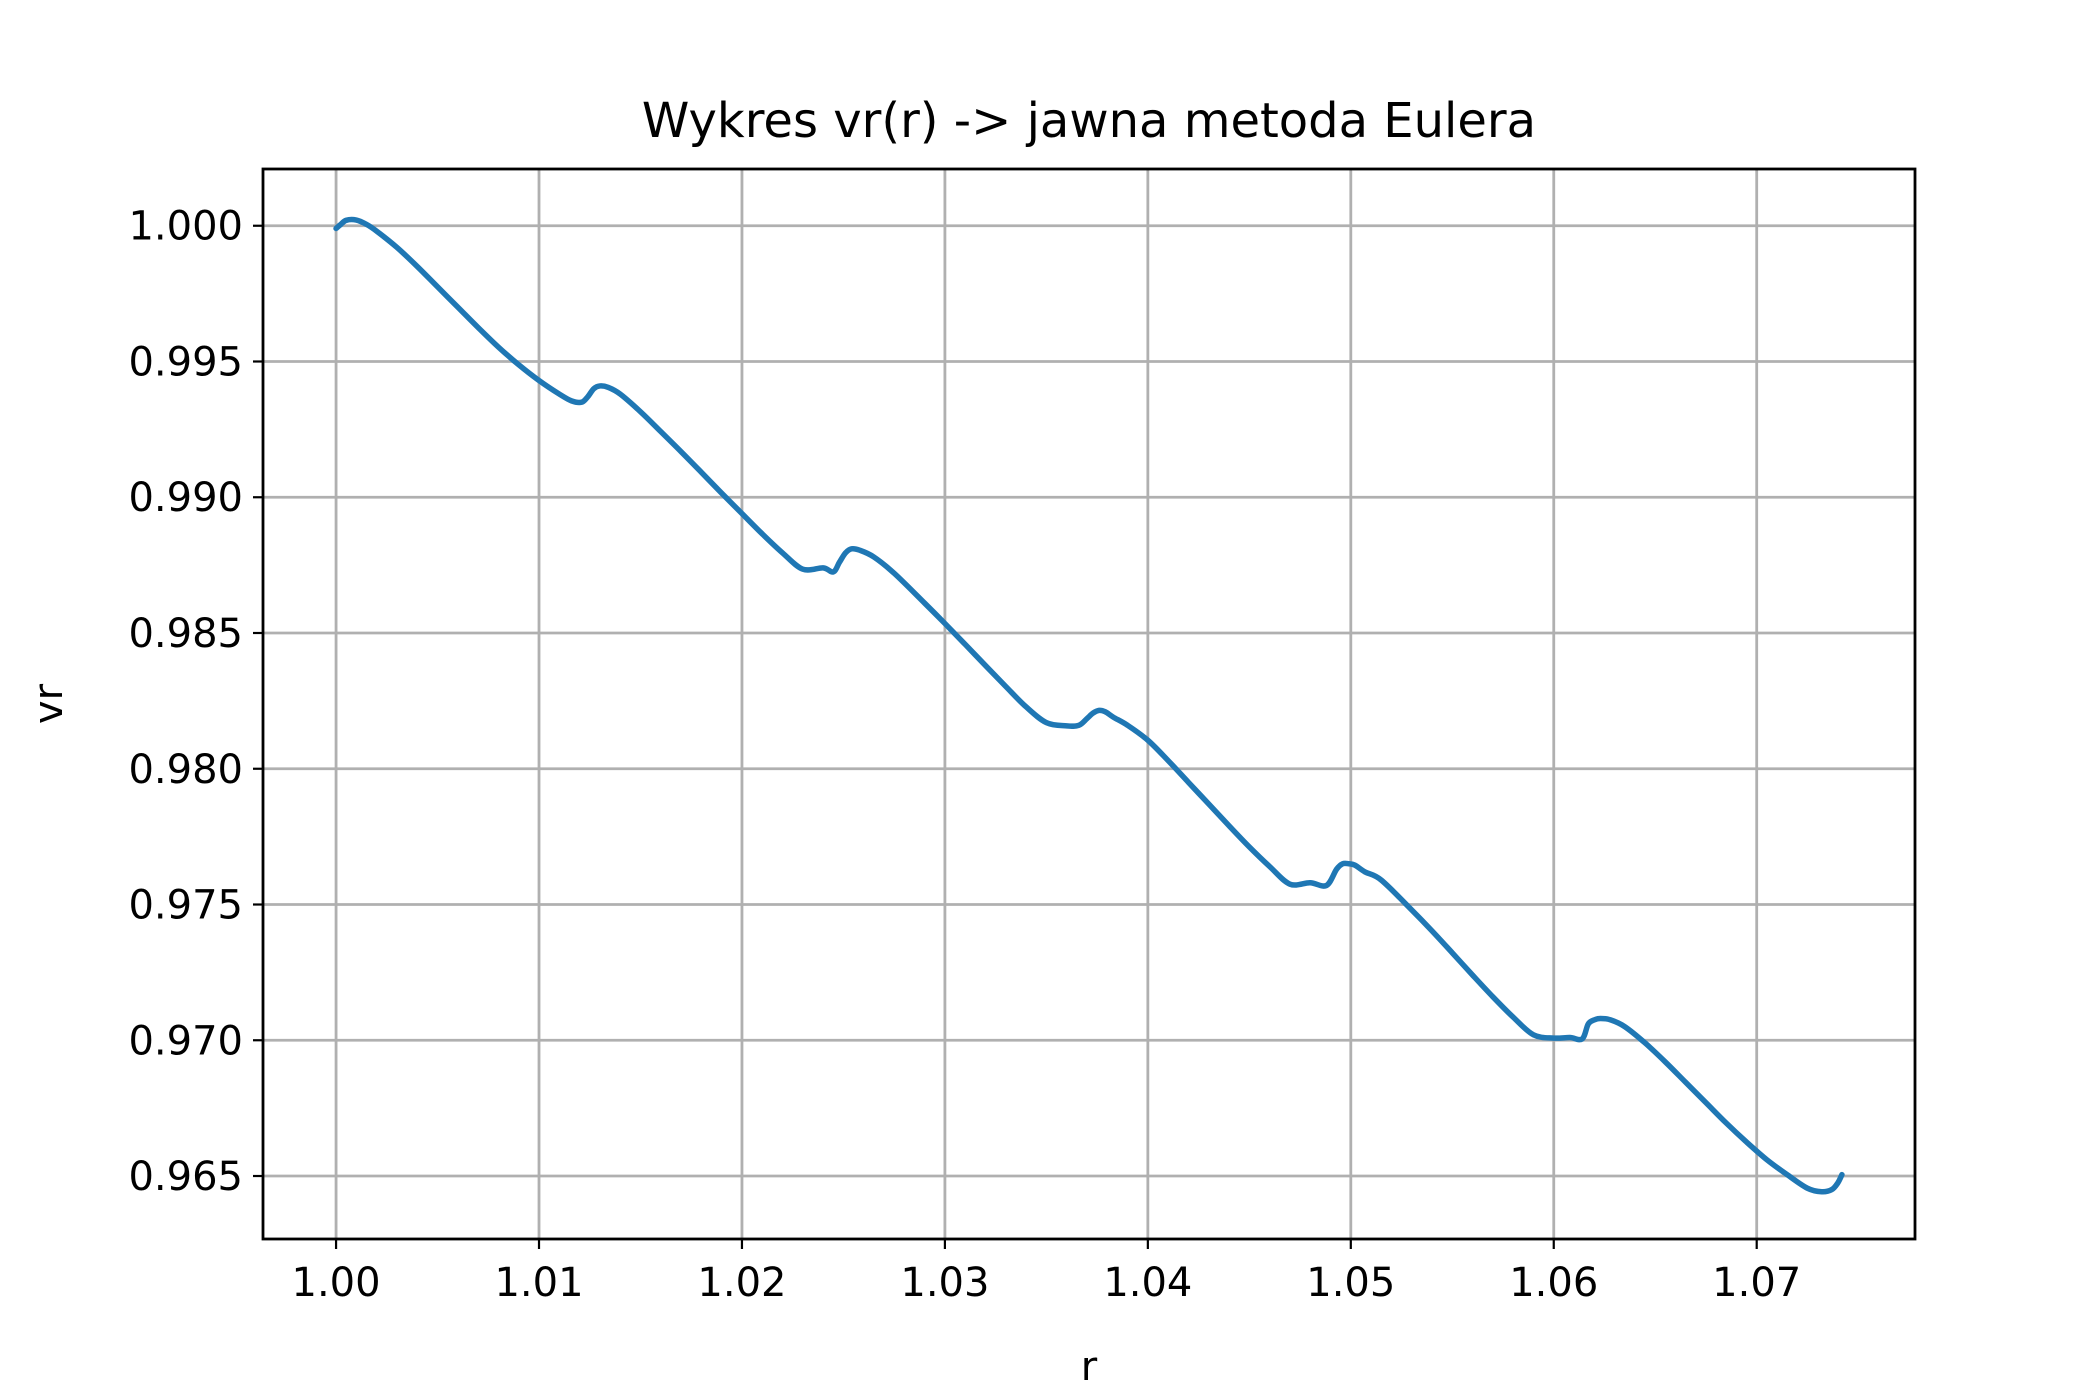 The height and width of the screenshot is (1400, 2100). Describe the element at coordinates (1350, 1283) in the screenshot. I see `x-tick-label: 1.05` at that location.